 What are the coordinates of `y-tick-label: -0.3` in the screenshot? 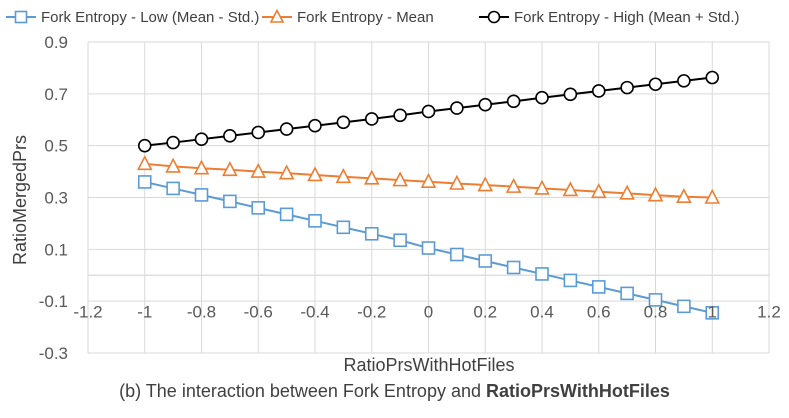 It's located at (53, 353).